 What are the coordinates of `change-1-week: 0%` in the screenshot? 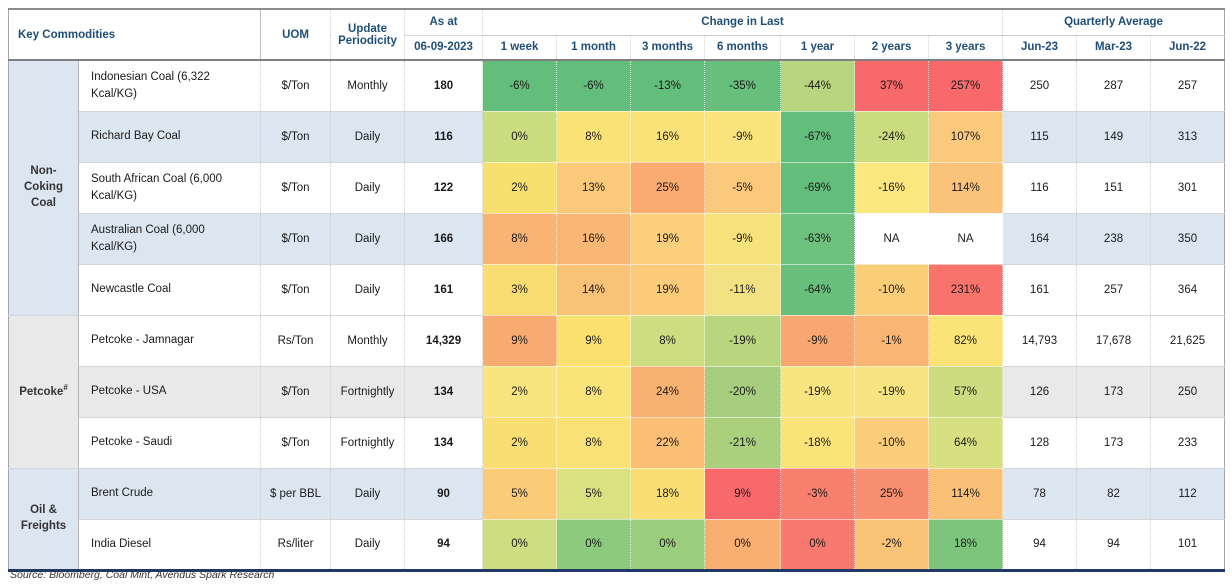 It's located at (520, 137).